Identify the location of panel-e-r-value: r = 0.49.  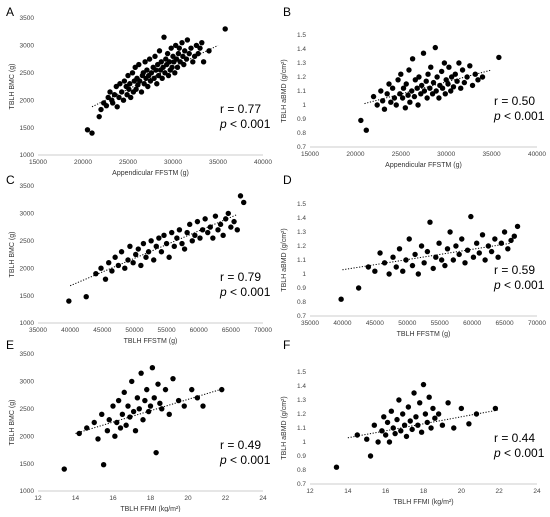
(240, 445).